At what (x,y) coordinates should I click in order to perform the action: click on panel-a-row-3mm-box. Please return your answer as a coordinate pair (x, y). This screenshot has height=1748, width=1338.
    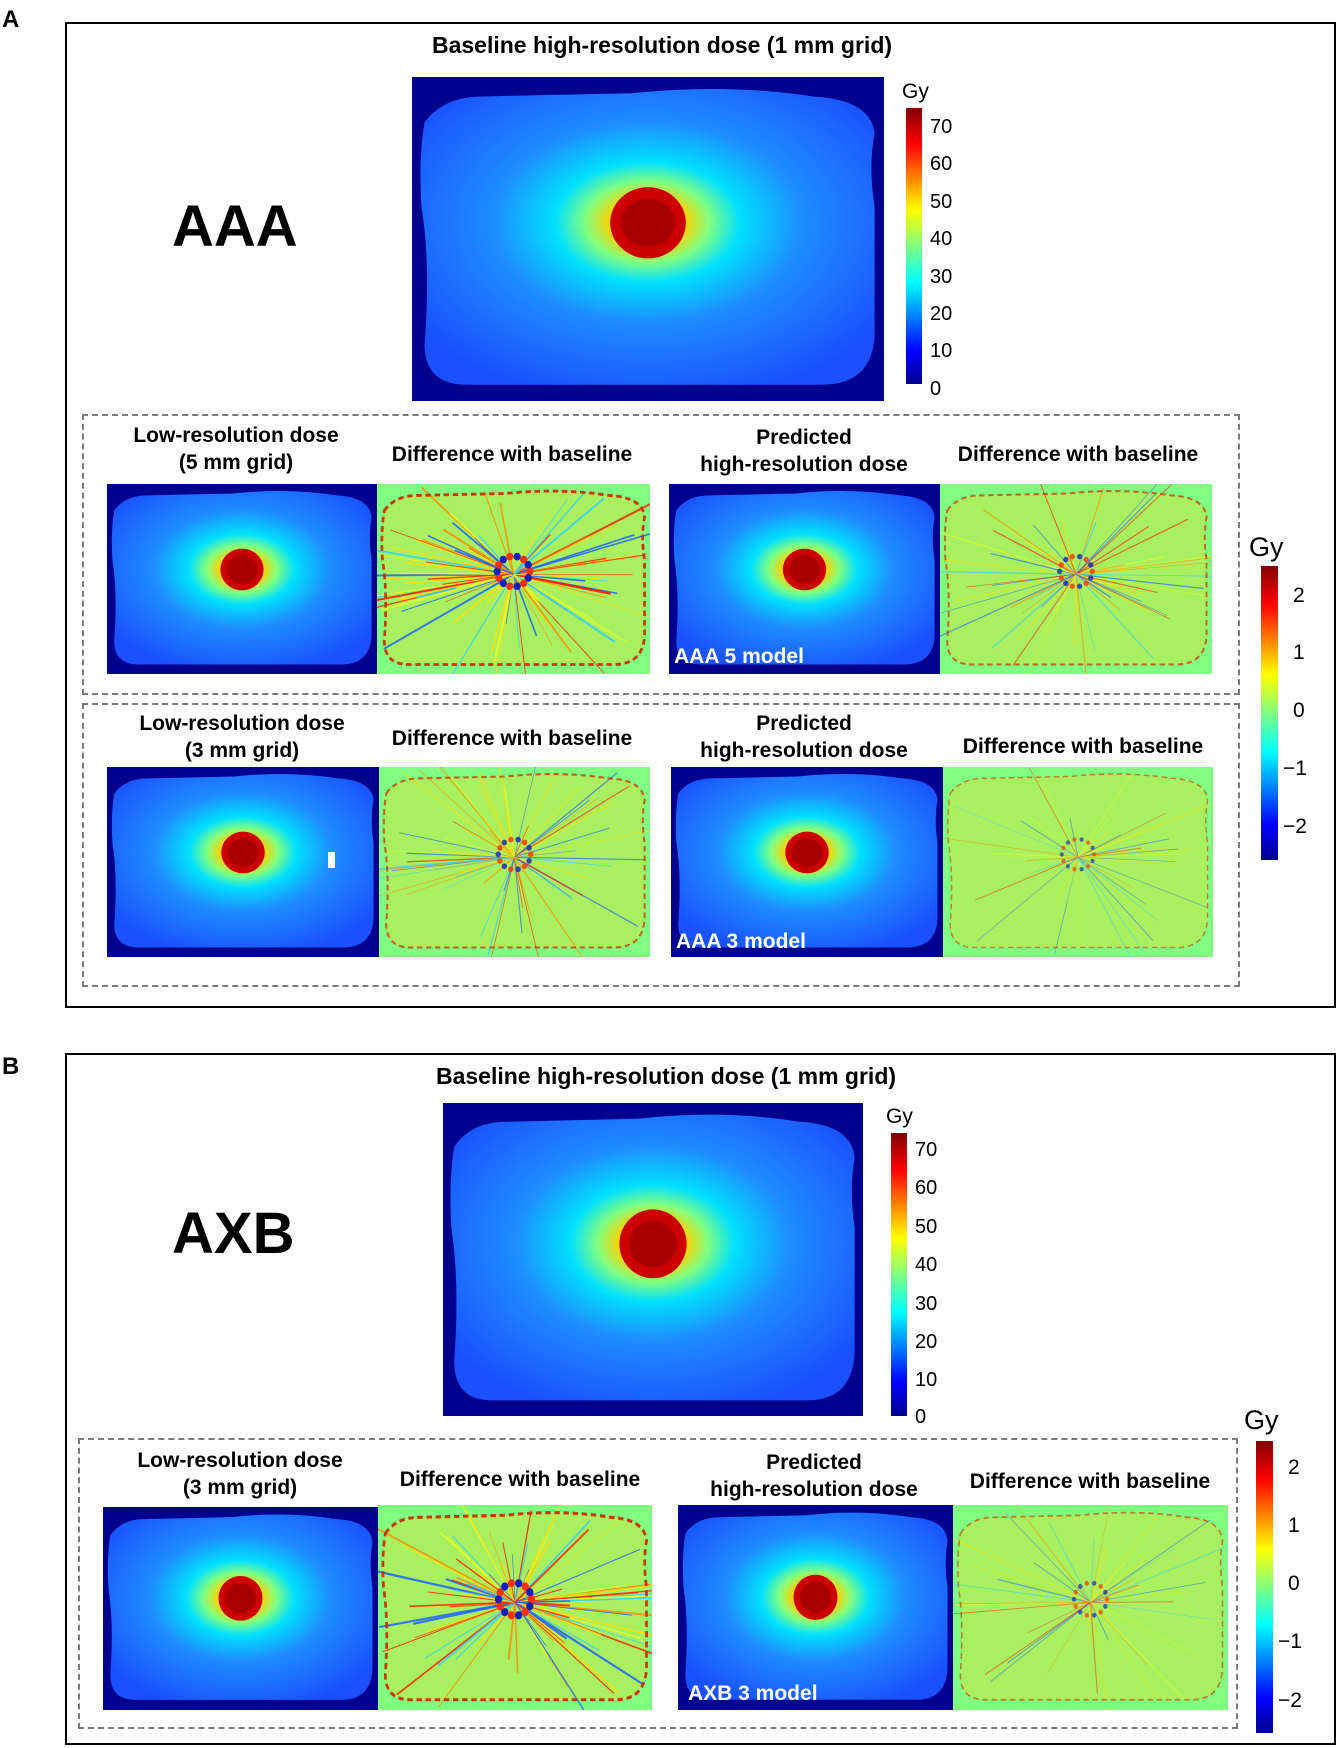
    Looking at the image, I should click on (661, 845).